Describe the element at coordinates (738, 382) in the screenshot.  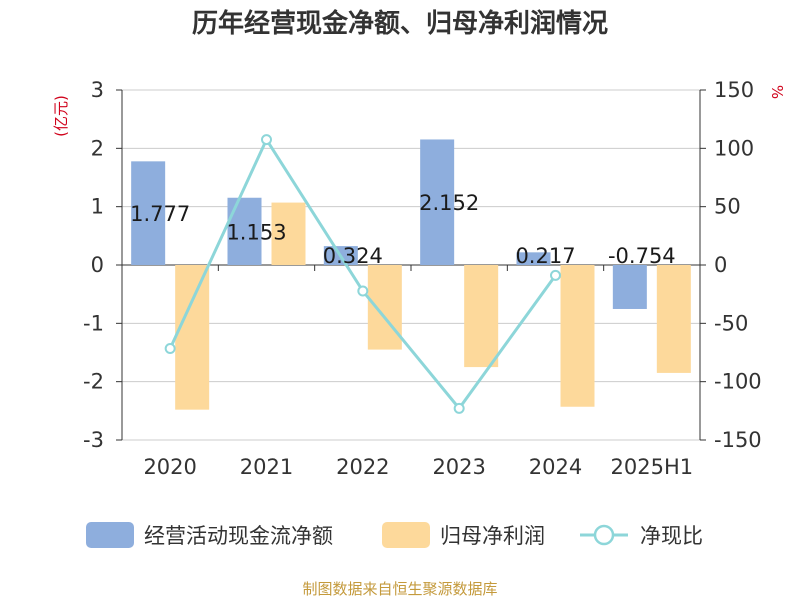
I see `right-axis-tick-label: -100` at that location.